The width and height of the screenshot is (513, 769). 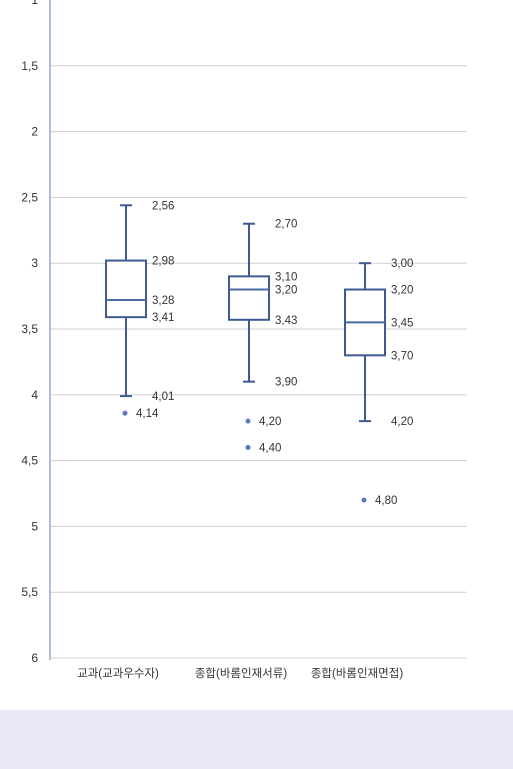 I want to click on label-outlier: 4,40, so click(x=270, y=448).